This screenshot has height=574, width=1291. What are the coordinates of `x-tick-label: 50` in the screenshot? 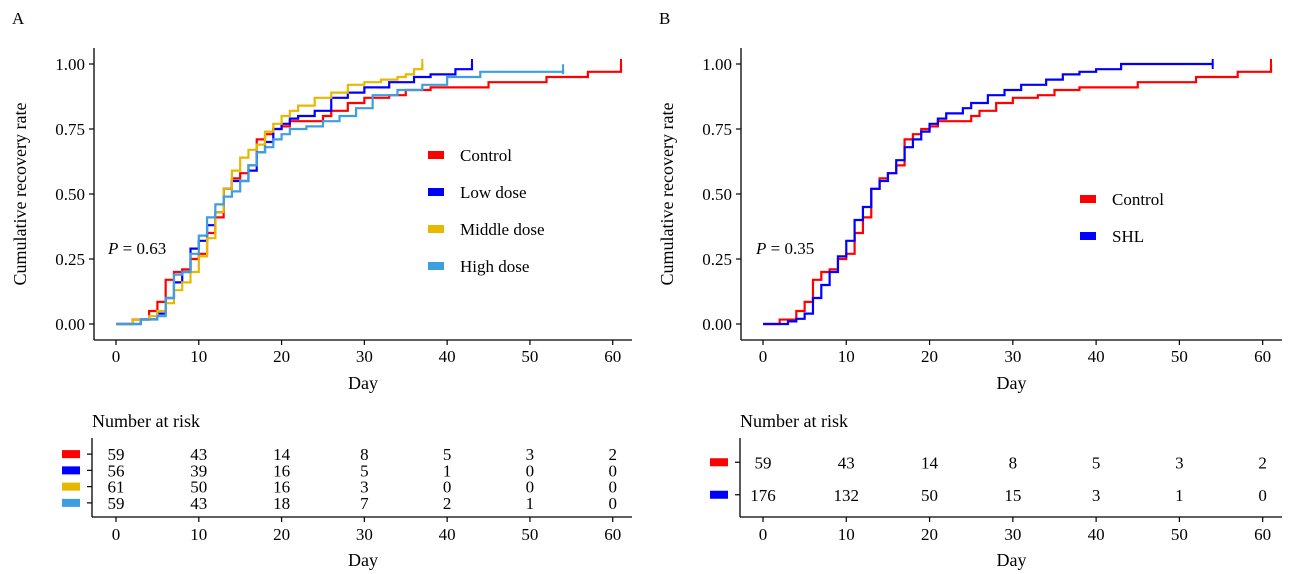 It's located at (1179, 356).